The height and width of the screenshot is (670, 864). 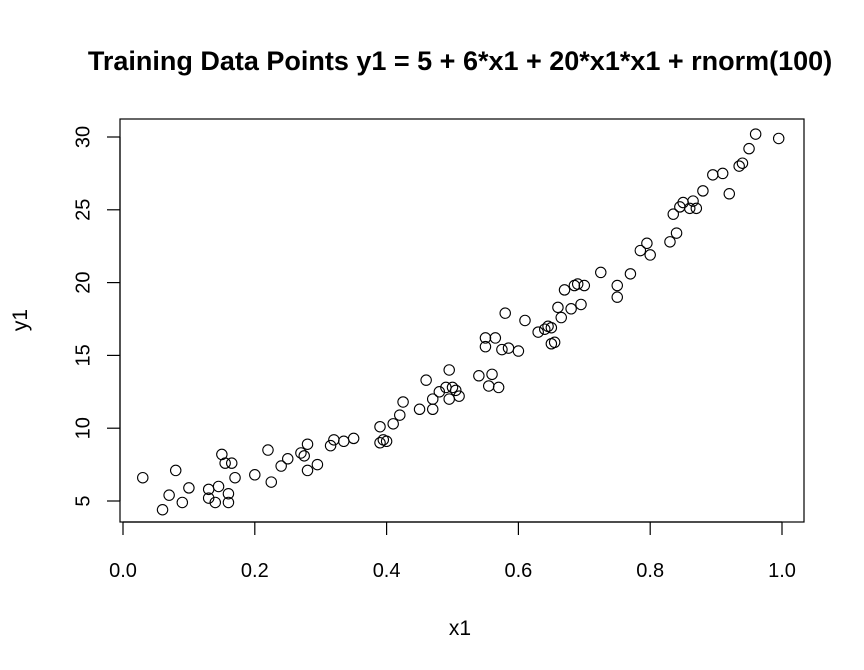 I want to click on x-axis-label: x1, so click(x=460, y=628).